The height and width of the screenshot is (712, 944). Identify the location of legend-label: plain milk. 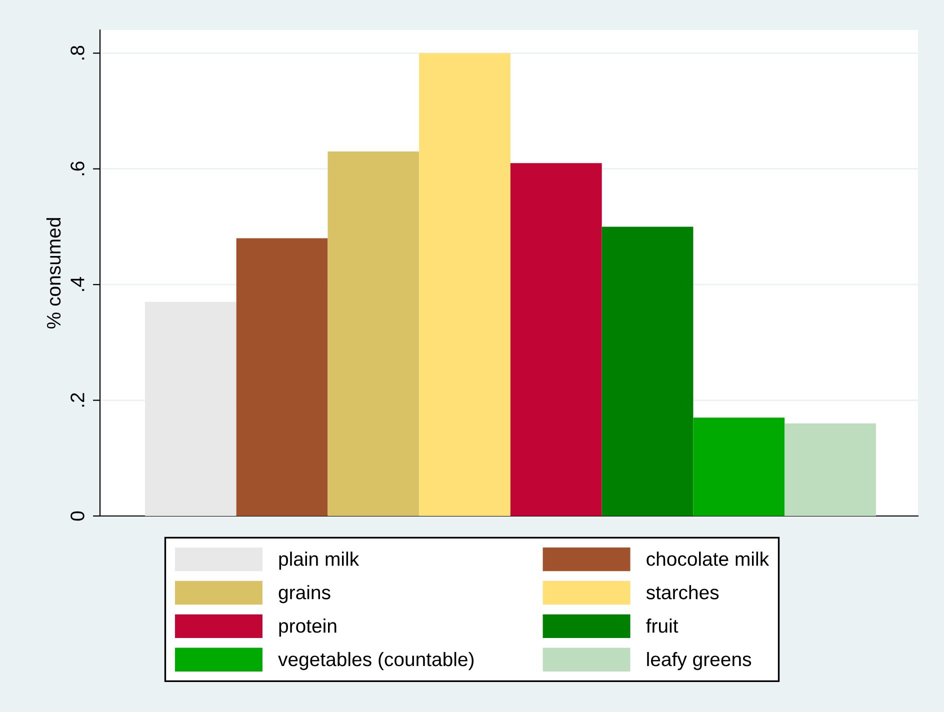
(319, 561).